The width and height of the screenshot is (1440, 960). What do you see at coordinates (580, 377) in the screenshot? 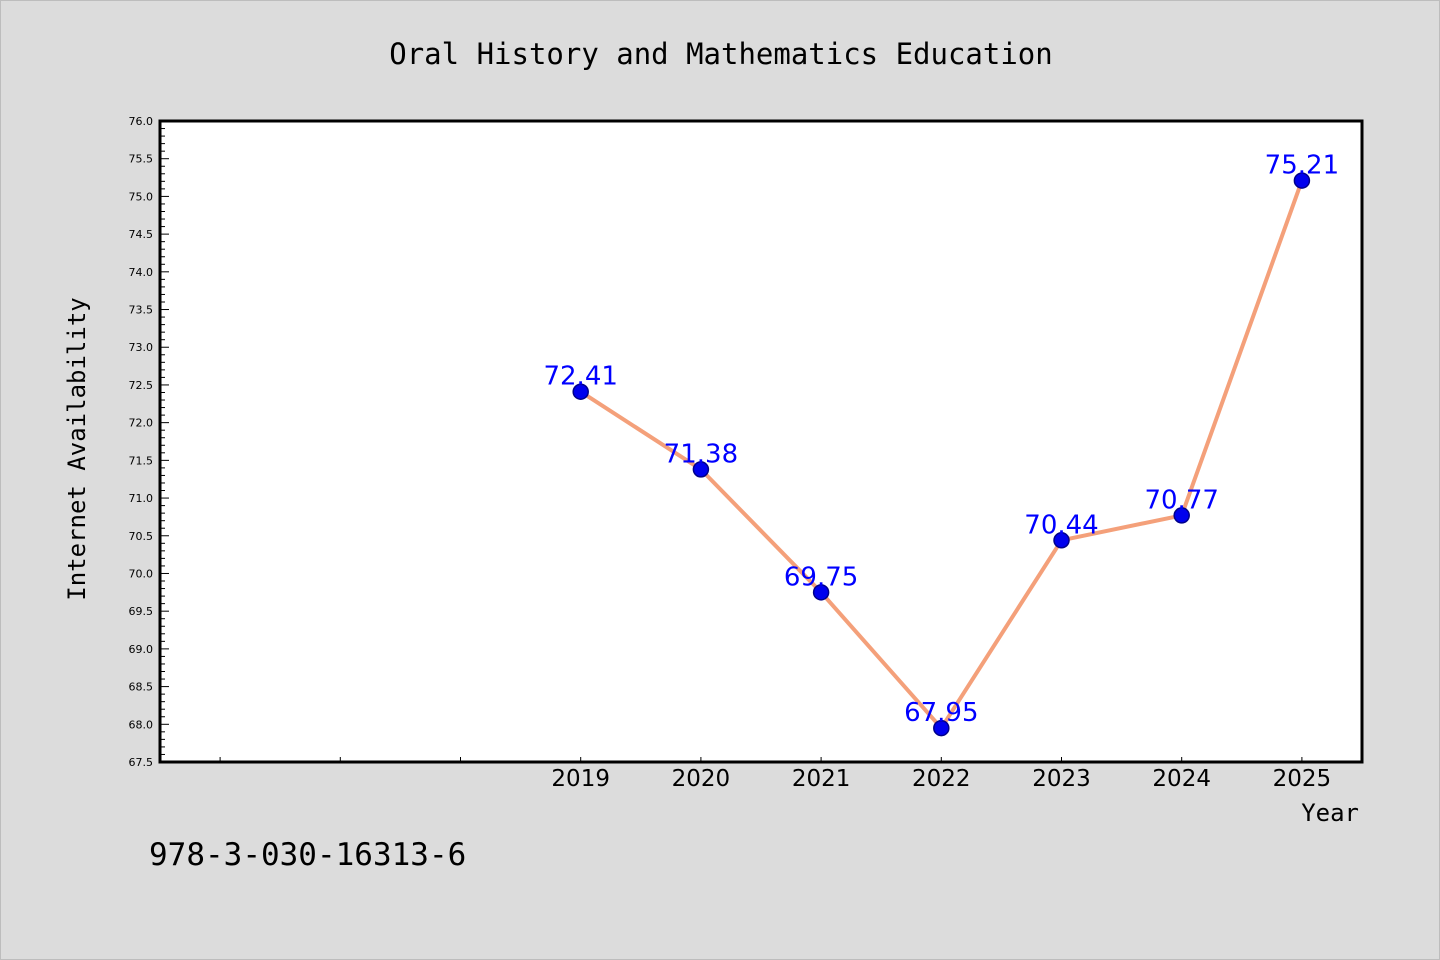
I see `data-label: 72.41` at bounding box center [580, 377].